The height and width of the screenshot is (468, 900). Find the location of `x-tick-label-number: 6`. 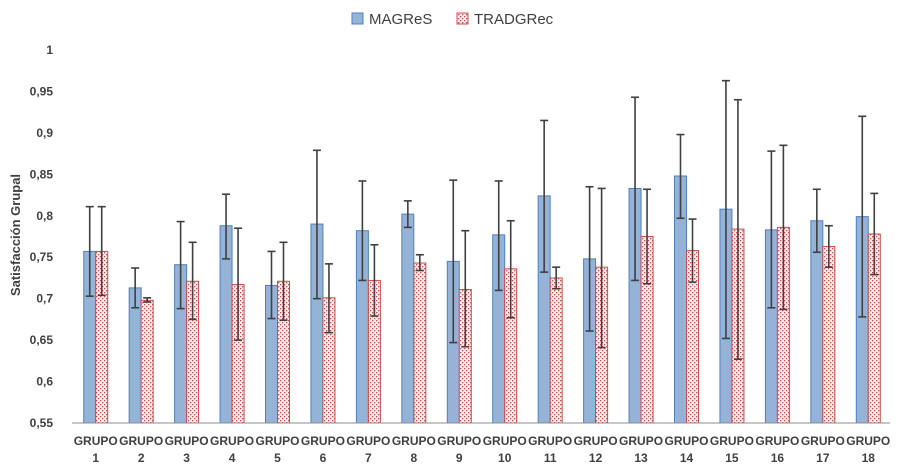

x-tick-label-number: 6 is located at coordinates (323, 458).